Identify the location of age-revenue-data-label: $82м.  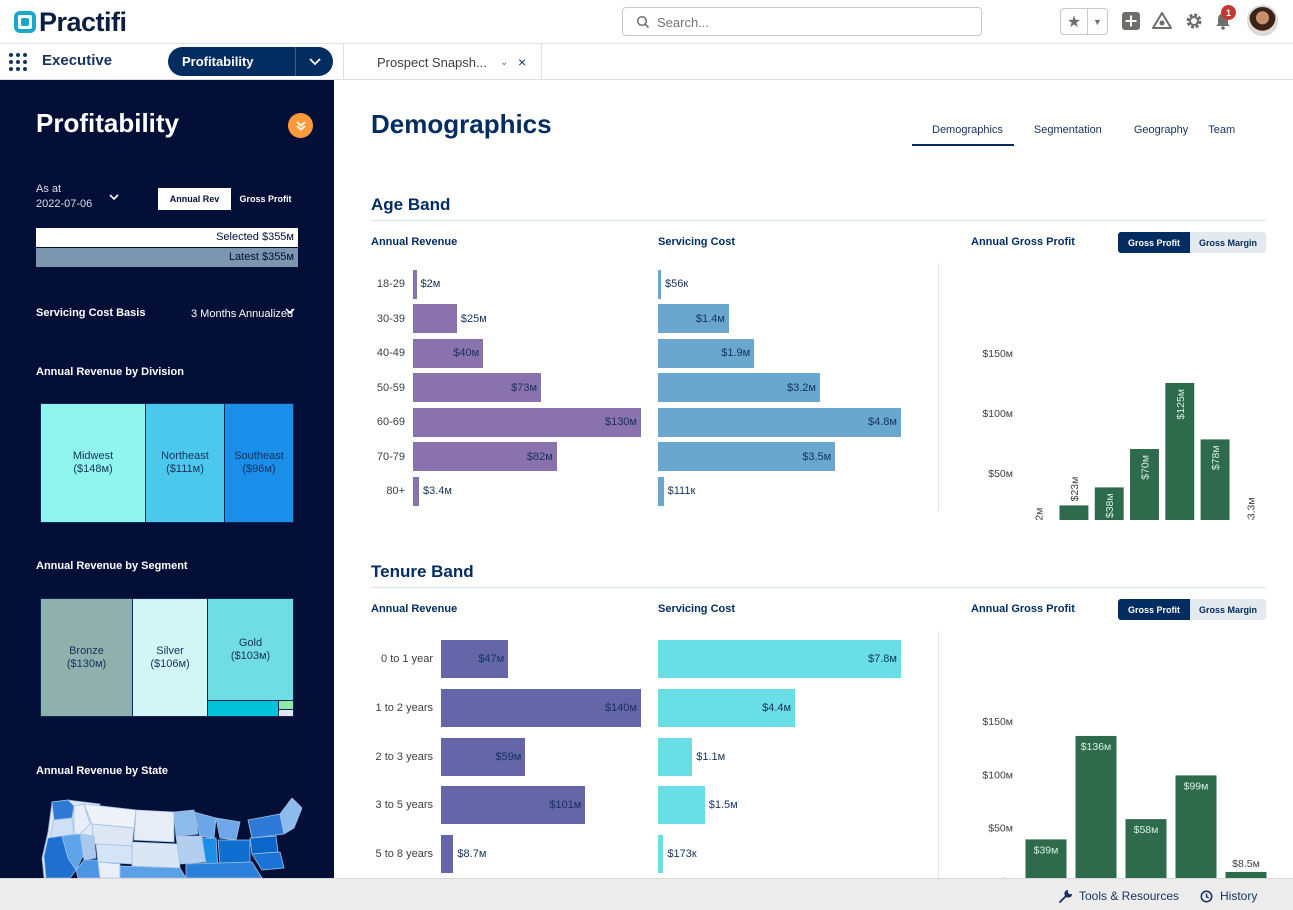
(539, 456).